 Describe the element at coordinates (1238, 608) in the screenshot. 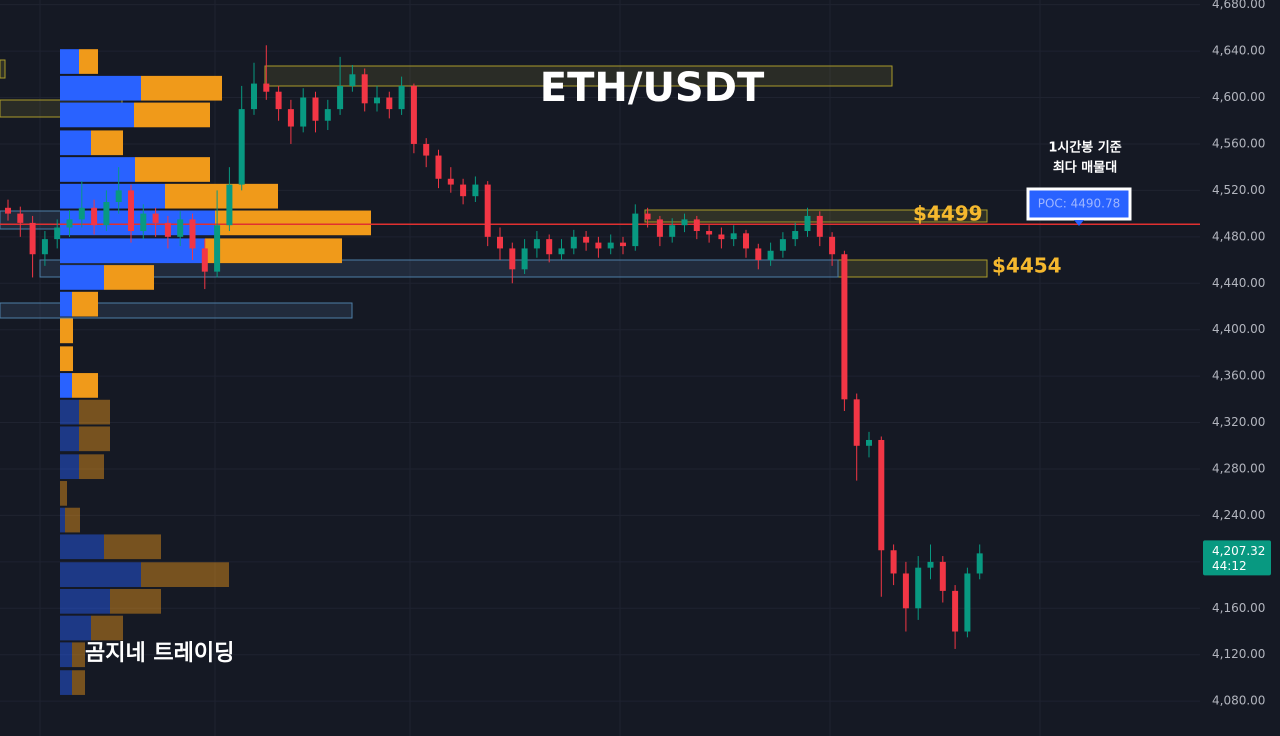

I see `y-tick-label: 4,160.00` at that location.